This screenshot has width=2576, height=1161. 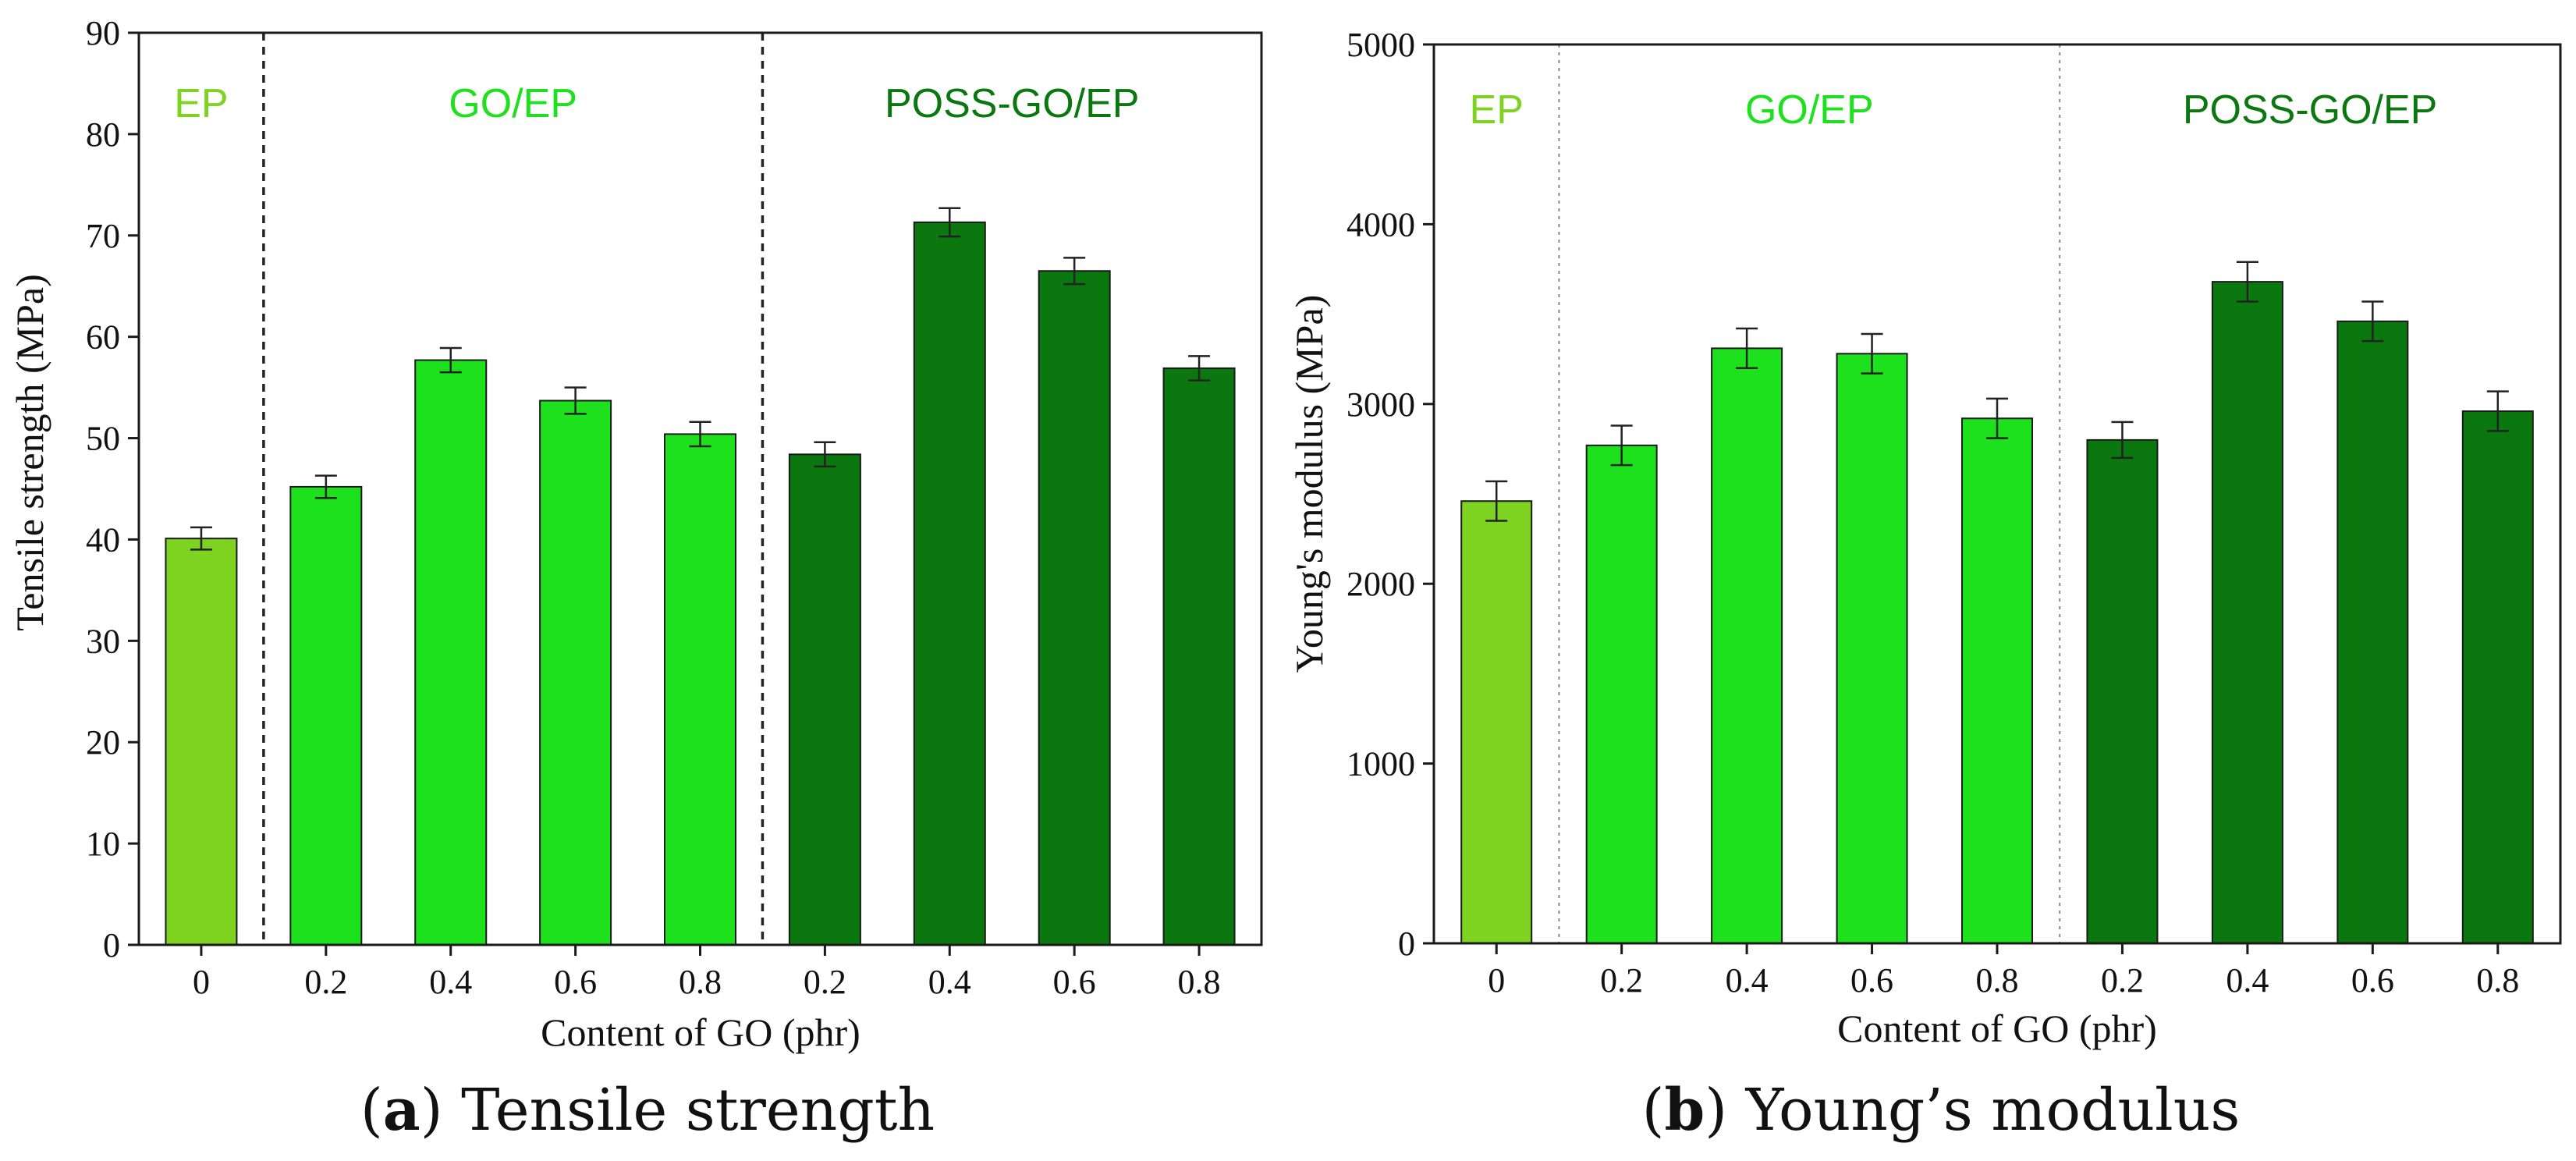 What do you see at coordinates (825, 982) in the screenshot?
I see `panel-a-x-tick-label-5: 0.2` at bounding box center [825, 982].